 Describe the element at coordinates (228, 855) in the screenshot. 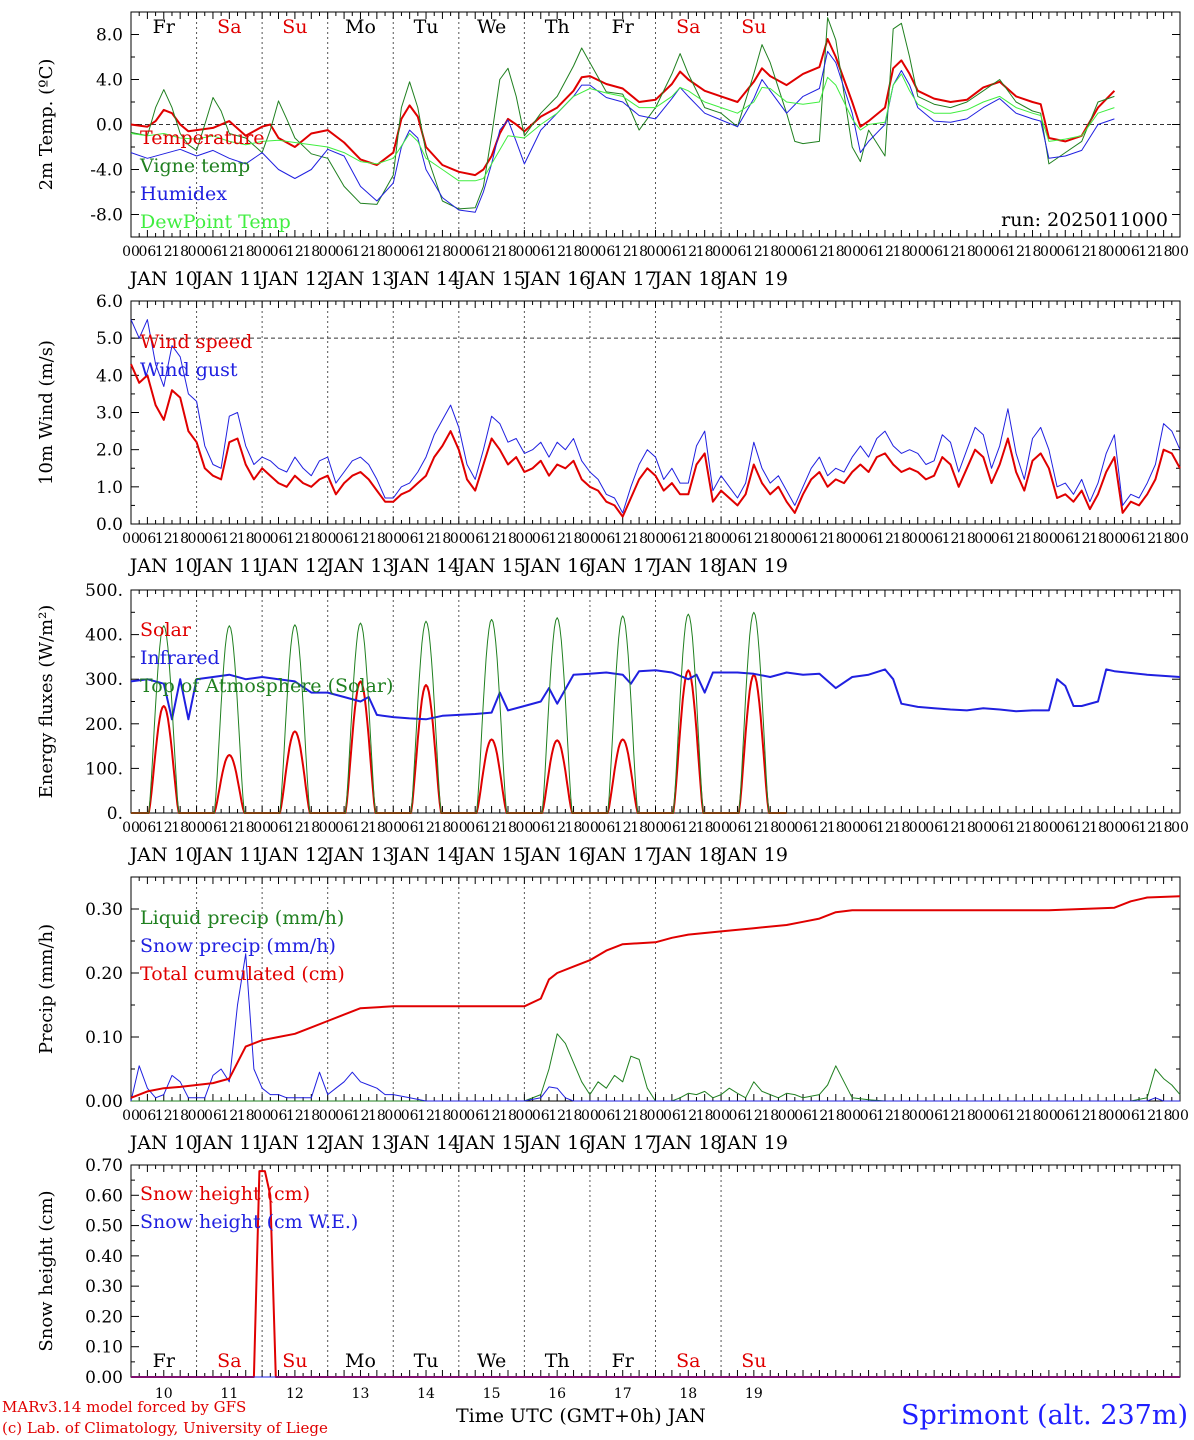

I see `date-label: JAN 11` at that location.